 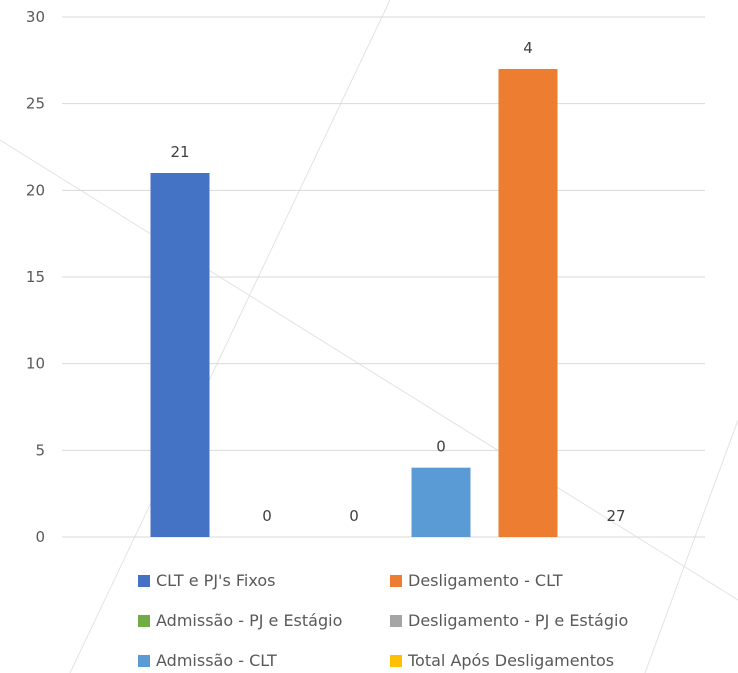 I want to click on y-tick-label: 10, so click(x=35, y=364).